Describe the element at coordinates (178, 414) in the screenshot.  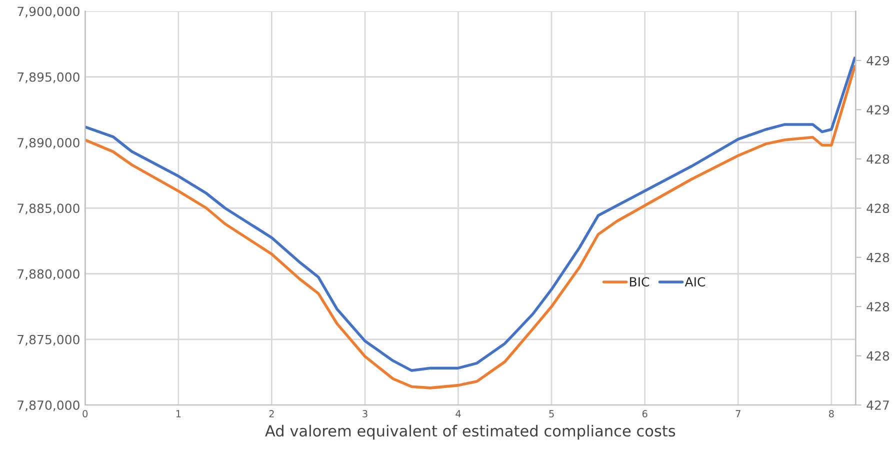
I see `x-tick-label: 1` at that location.